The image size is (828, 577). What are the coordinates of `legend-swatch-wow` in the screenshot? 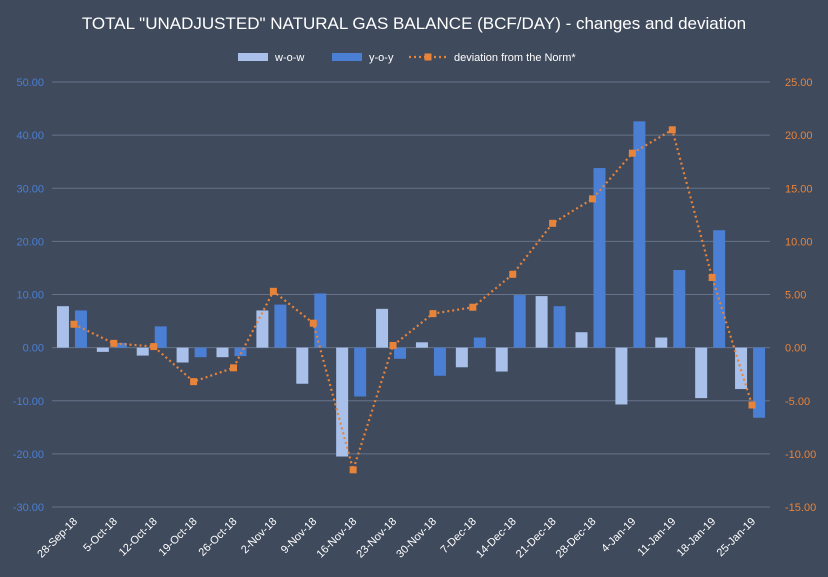 It's located at (253, 57).